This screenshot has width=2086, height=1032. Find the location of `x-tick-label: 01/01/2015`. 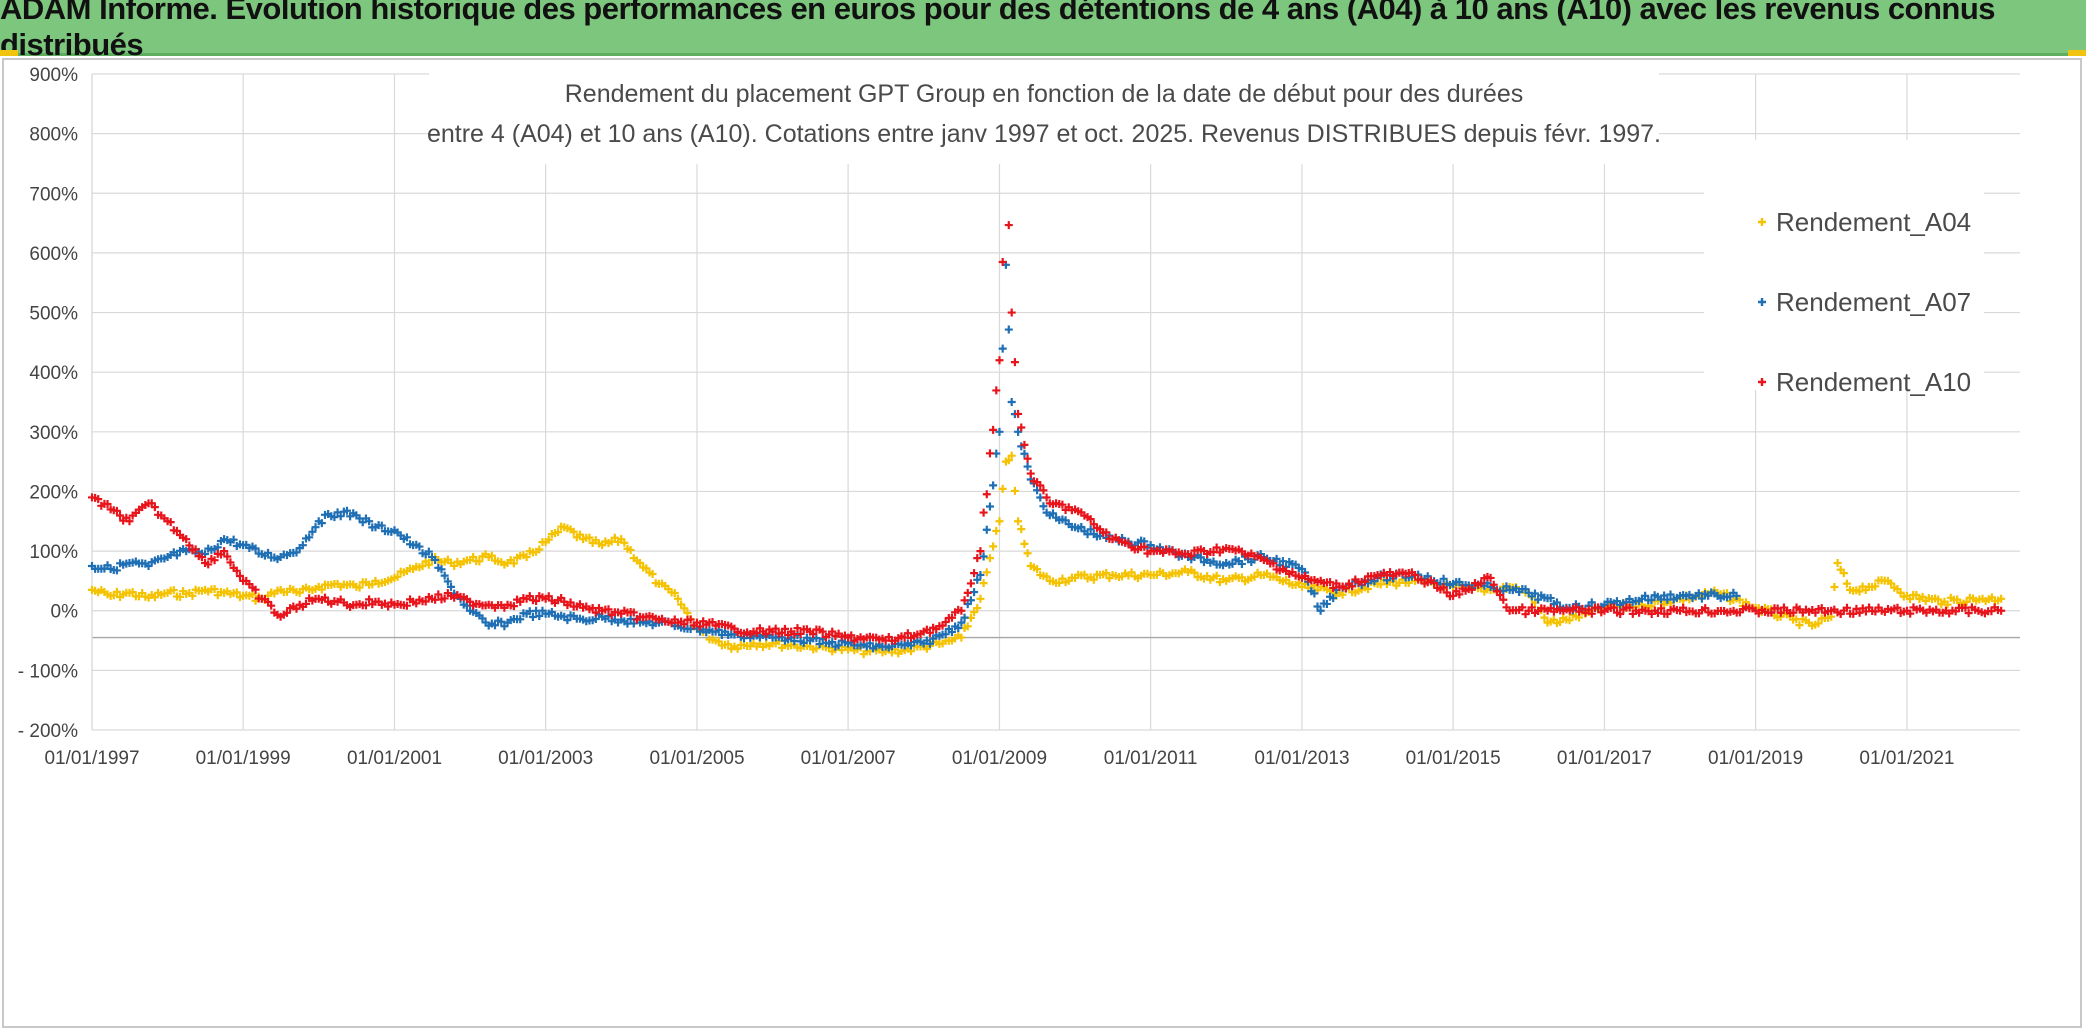

x-tick-label: 01/01/2015 is located at coordinates (1453, 758).